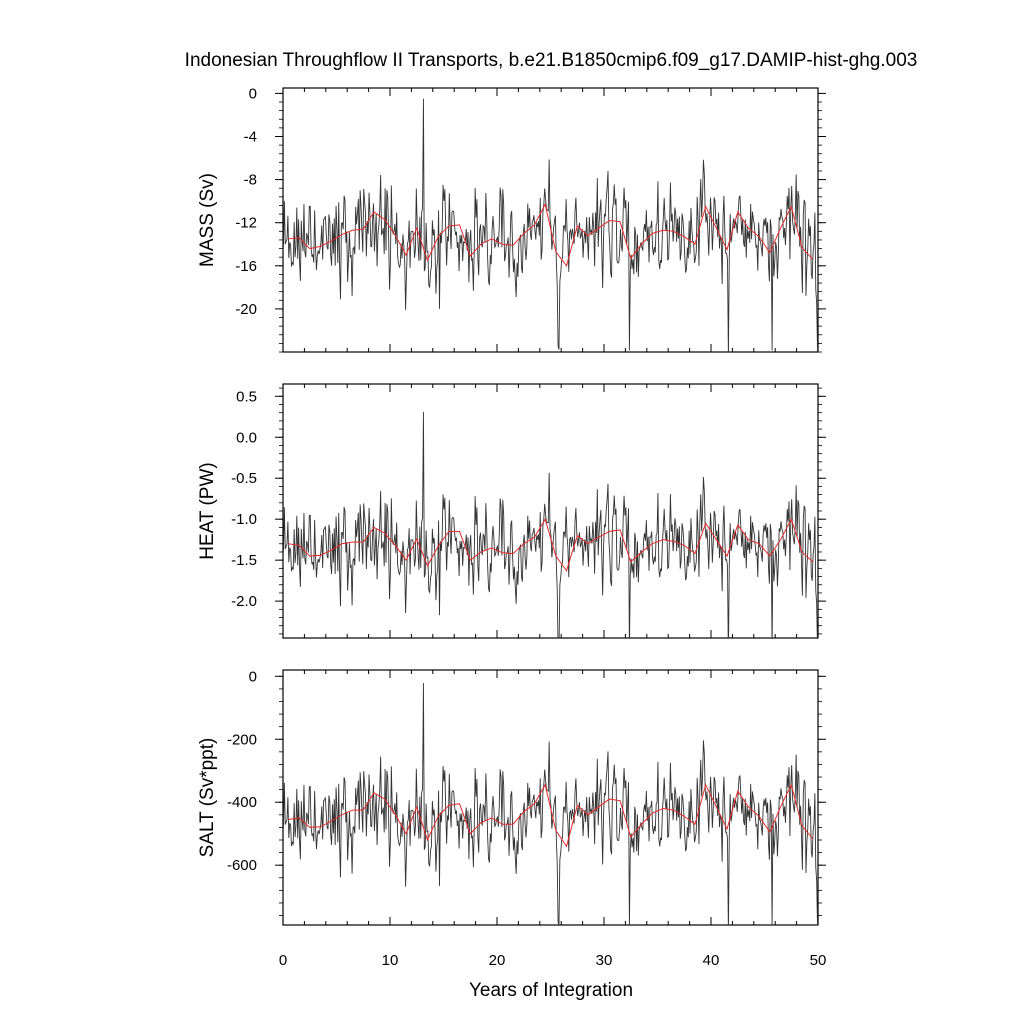 The image size is (1024, 1024). Describe the element at coordinates (283, 960) in the screenshot. I see `x-tick-label: 0` at that location.